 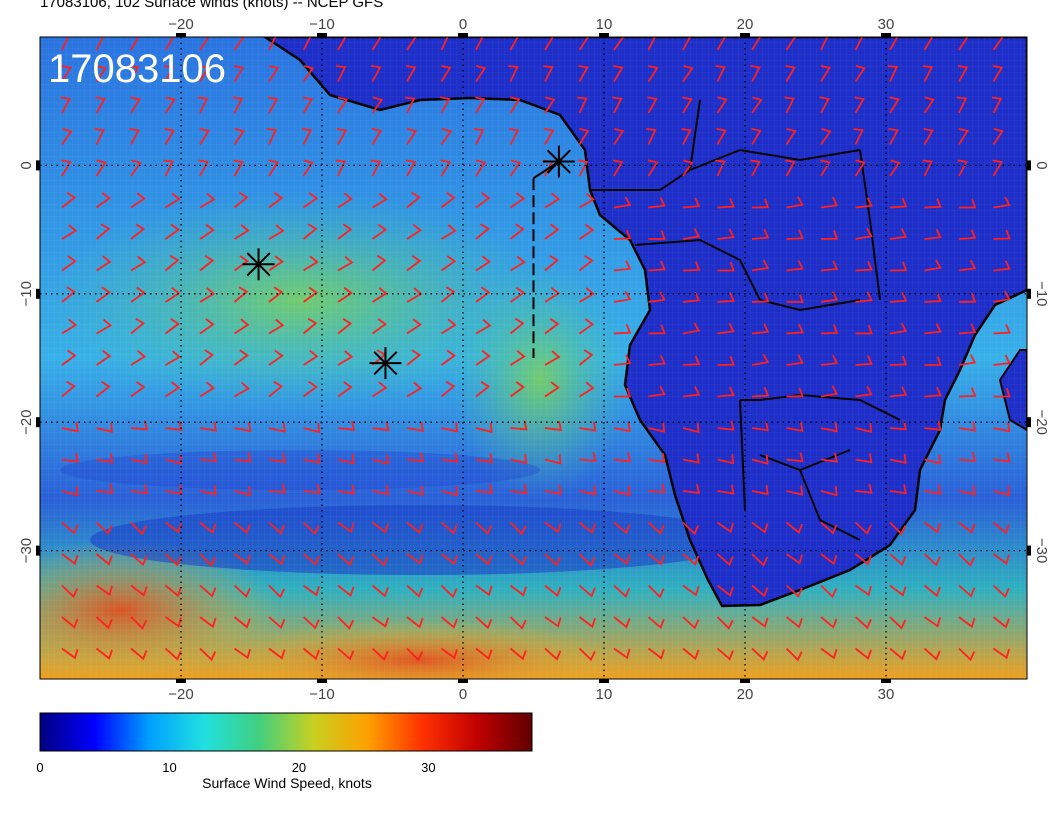 I want to click on lon-tick-bottom, so click(x=886, y=681).